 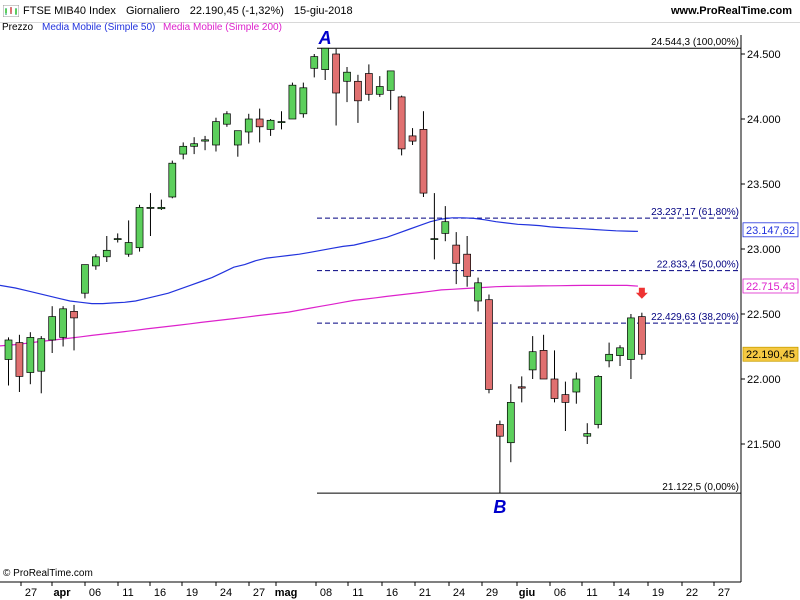 What do you see at coordinates (764, 55) in the screenshot?
I see `y-tick-label: 24.500` at bounding box center [764, 55].